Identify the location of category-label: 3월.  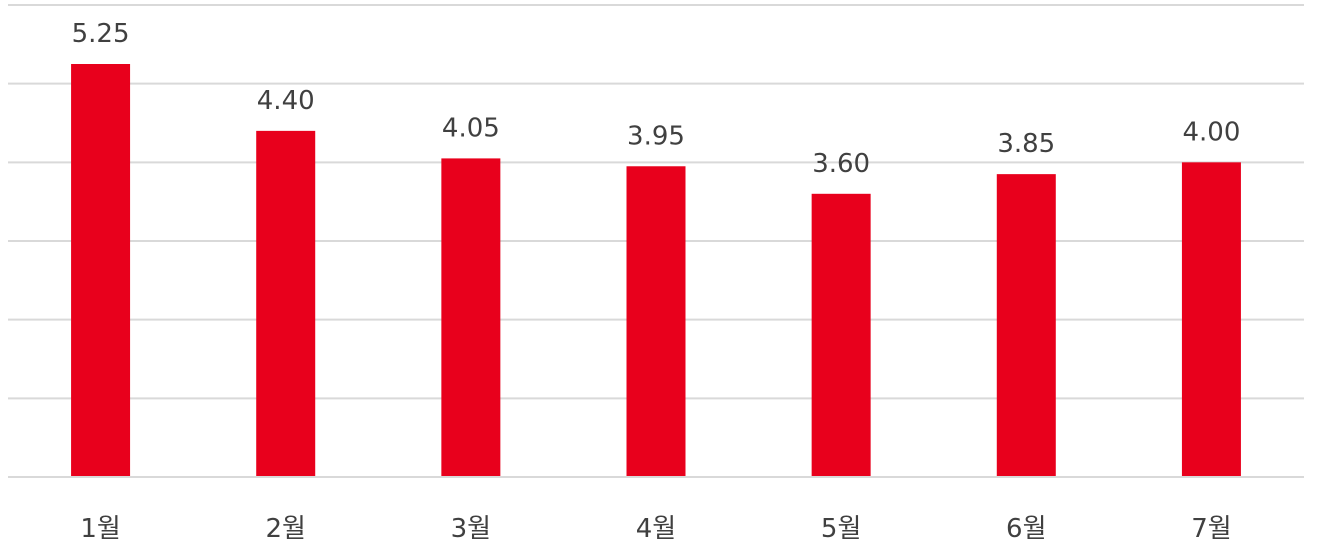
(471, 529).